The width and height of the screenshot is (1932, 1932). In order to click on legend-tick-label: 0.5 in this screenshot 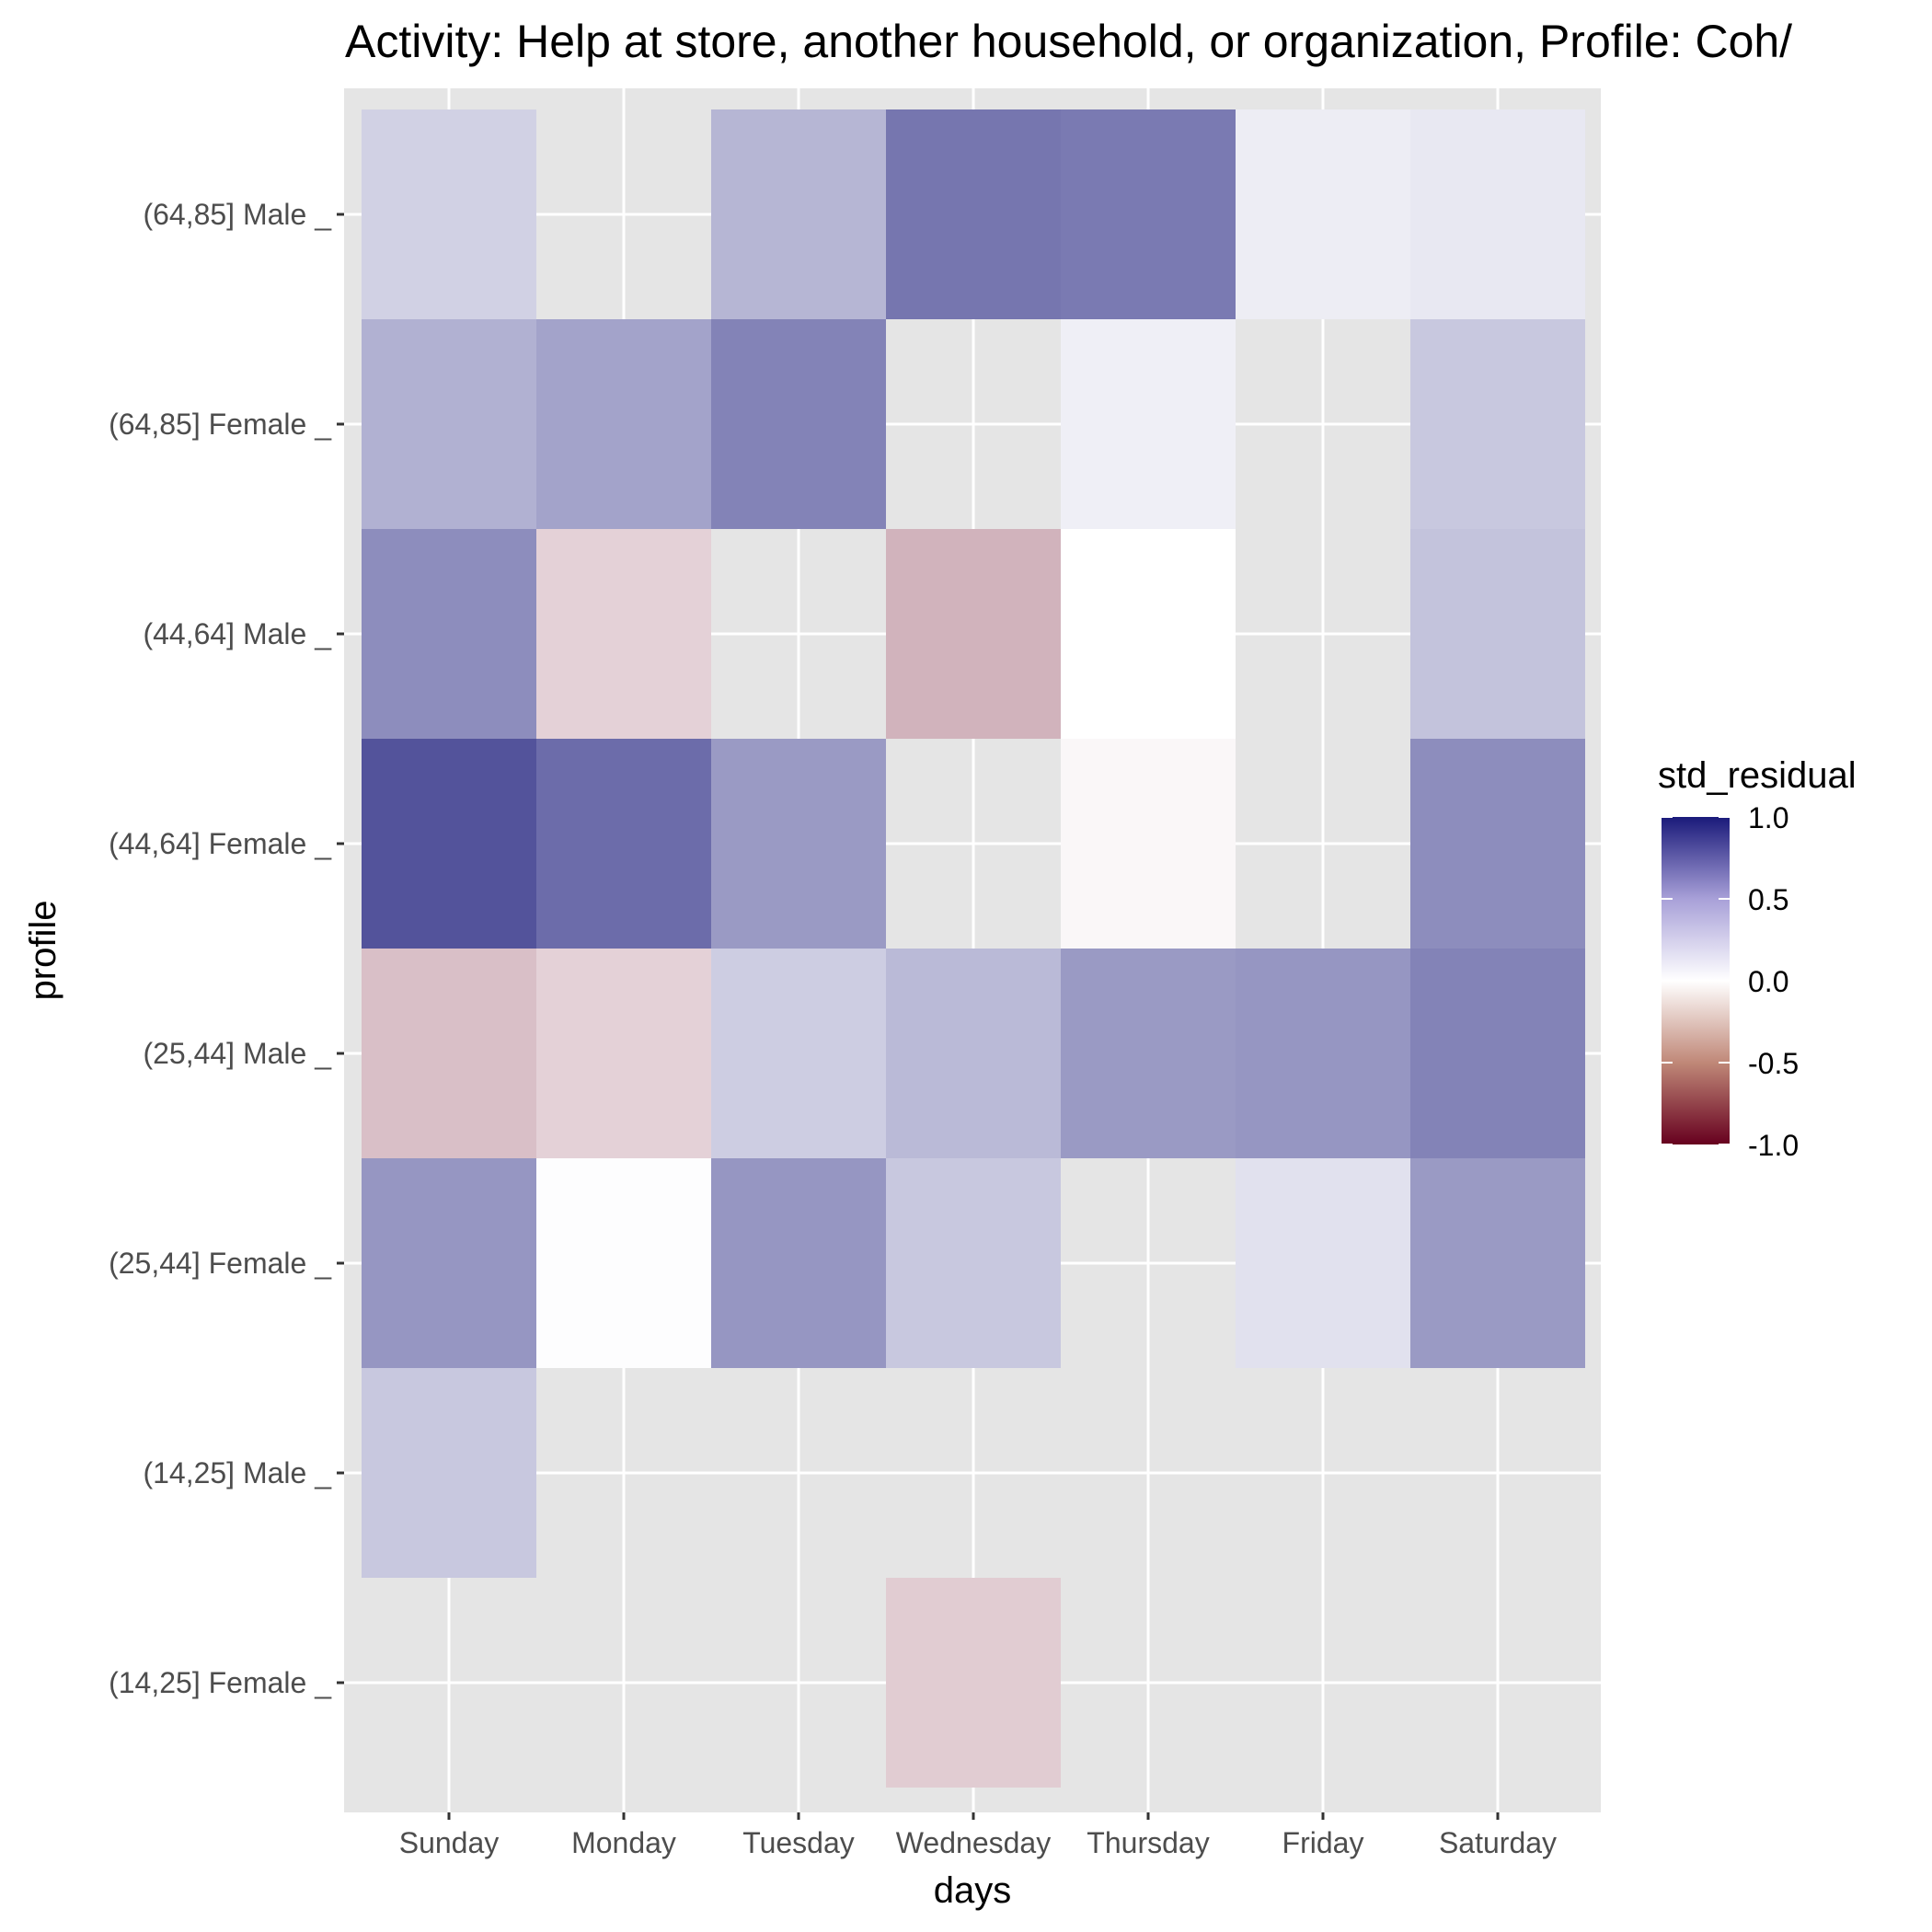, I will do `click(1768, 899)`.